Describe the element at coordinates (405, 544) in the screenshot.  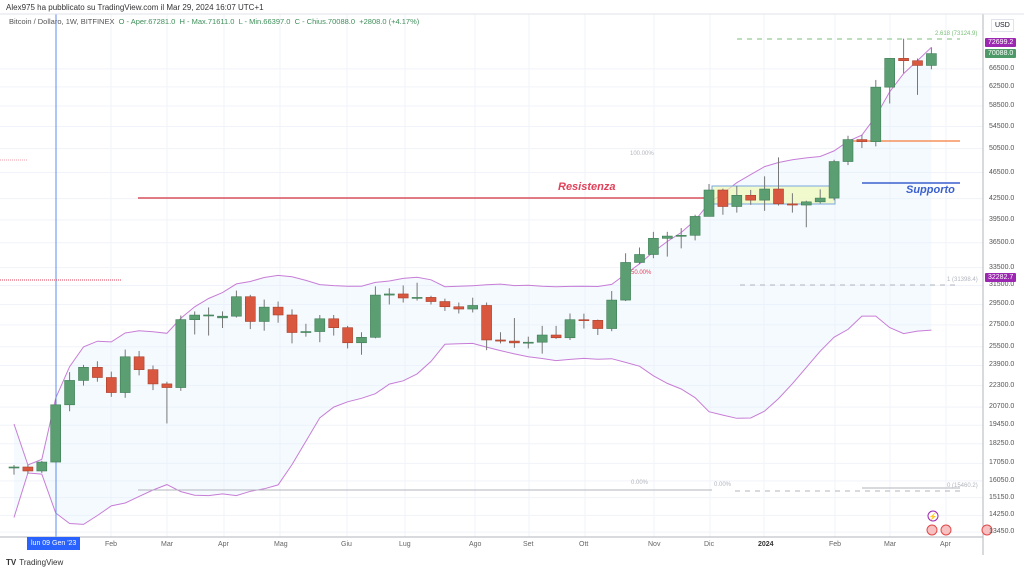
I see `time-axis-label: Lug` at that location.